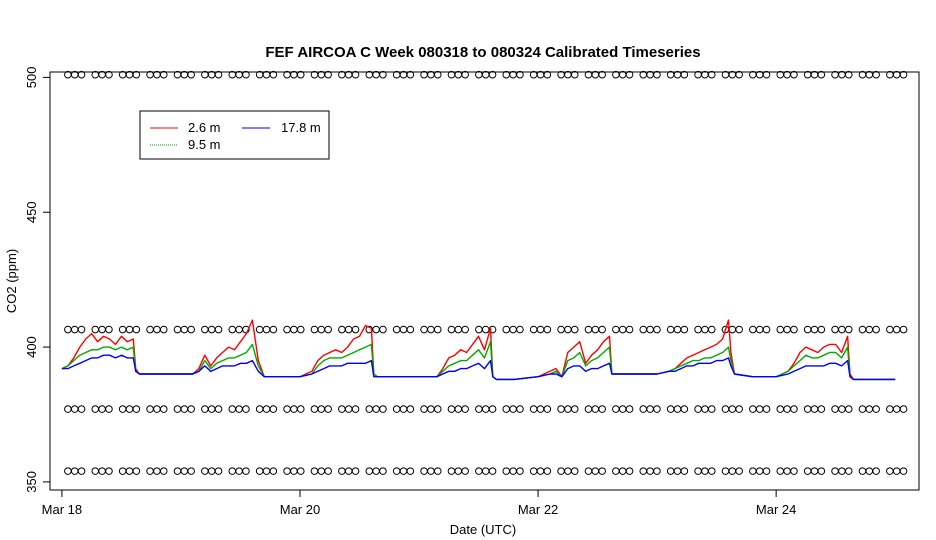  Describe the element at coordinates (234, 135) in the screenshot. I see `legend: 2.6 m 9.5 m 17.8 m` at that location.